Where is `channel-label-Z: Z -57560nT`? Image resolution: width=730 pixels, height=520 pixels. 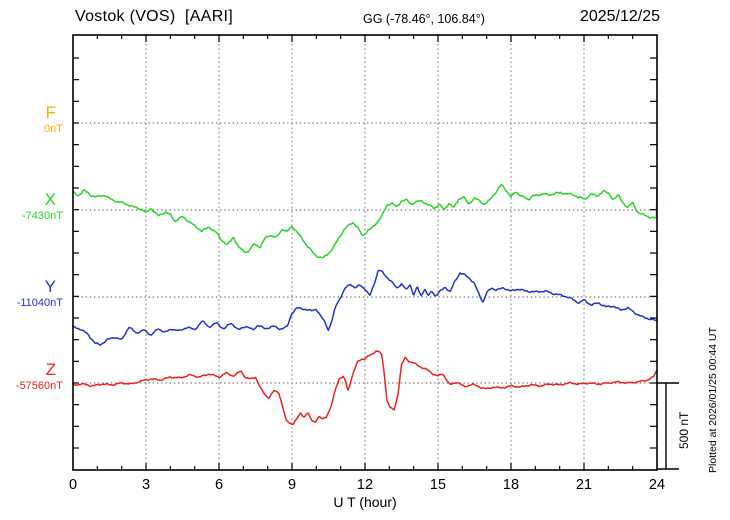 channel-label-Z: Z -57560nT is located at coordinates (31, 376).